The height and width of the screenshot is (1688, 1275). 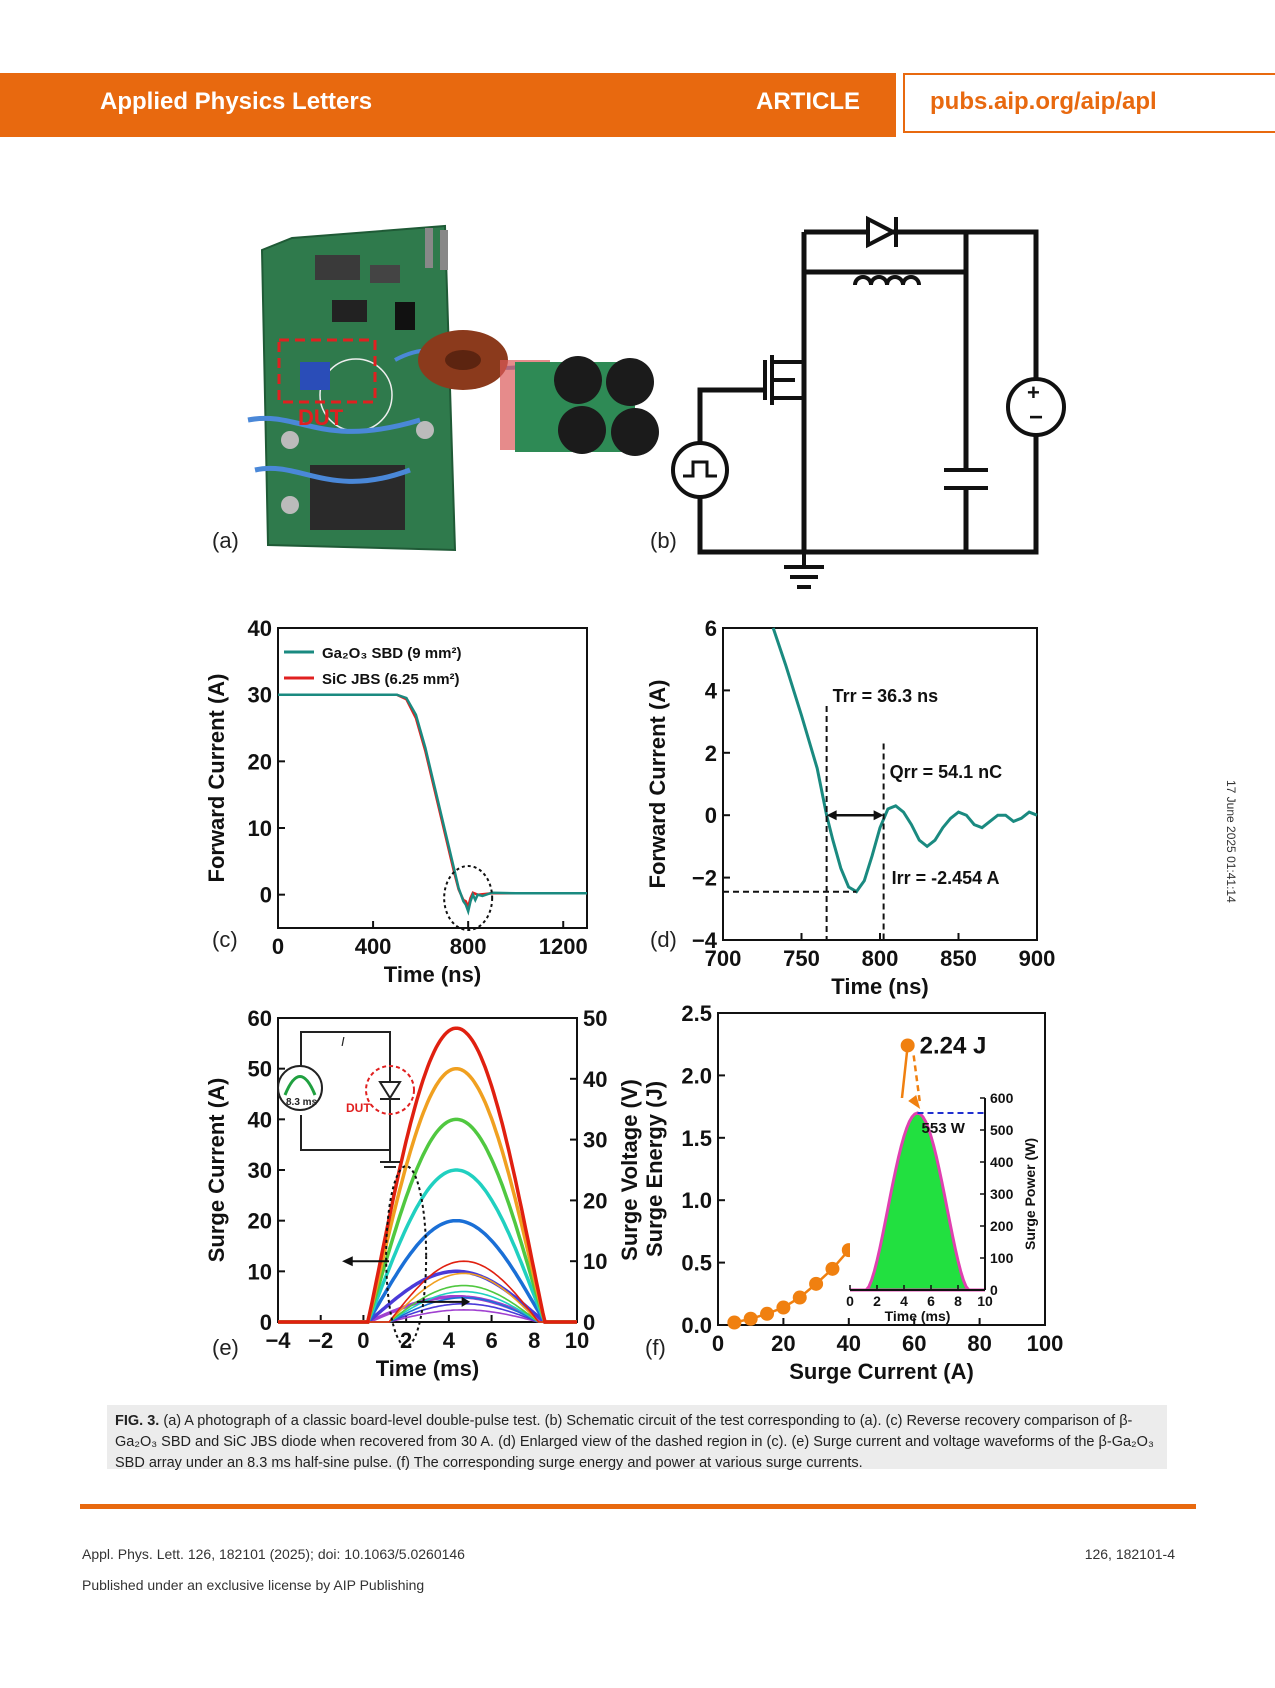 What do you see at coordinates (711, 753) in the screenshot?
I see `y-tick-label: 2` at bounding box center [711, 753].